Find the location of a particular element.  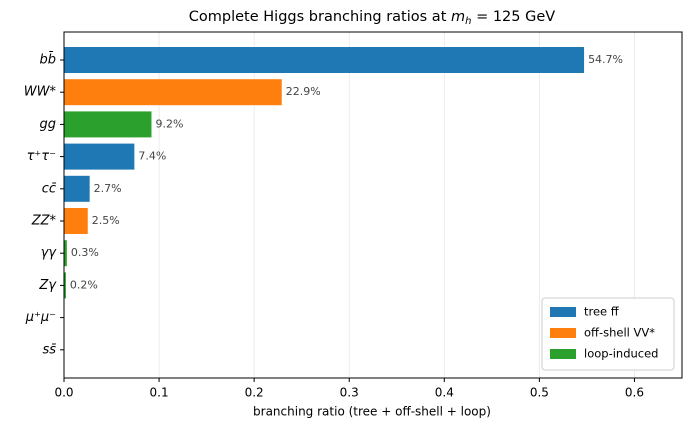

value-label: 54.7% is located at coordinates (605, 59).